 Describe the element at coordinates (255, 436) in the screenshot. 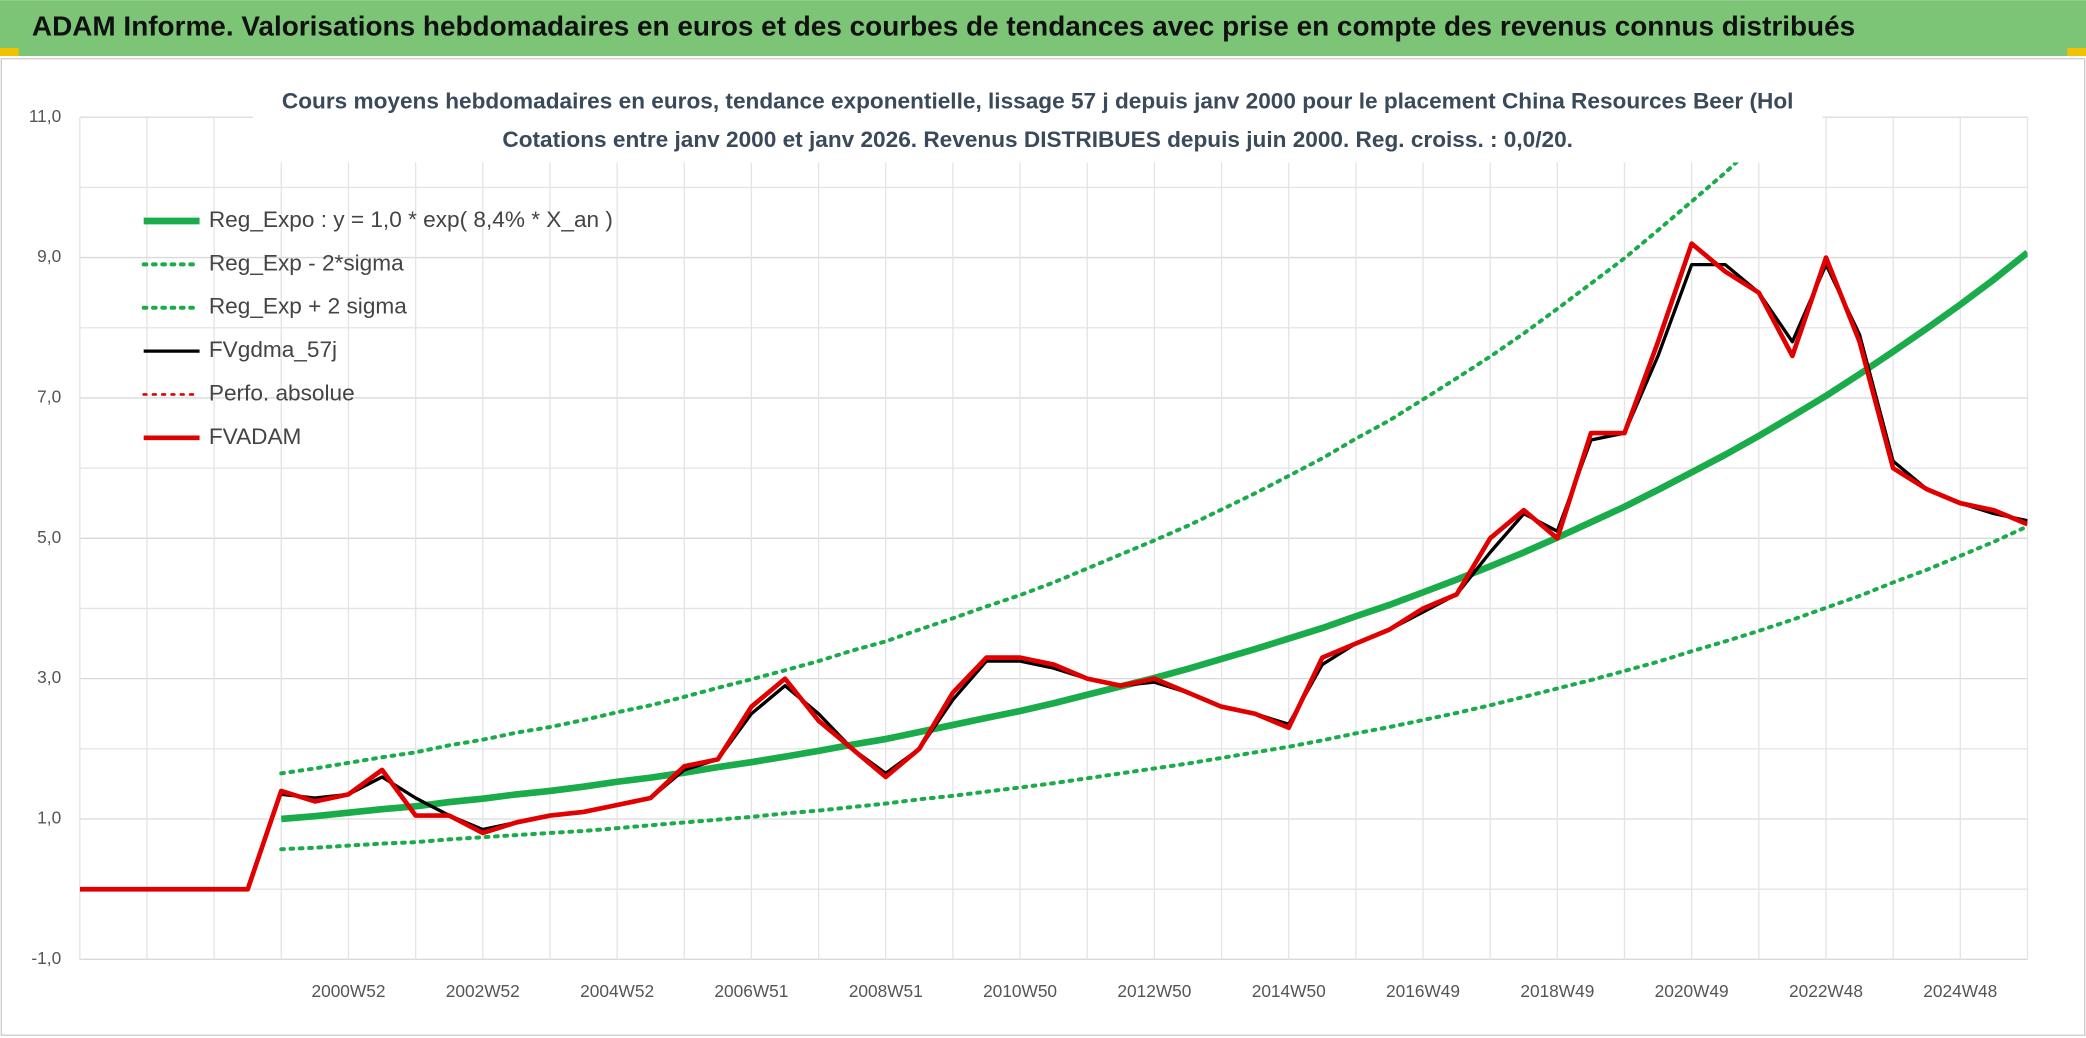

I see `legend-label: FVADAM` at that location.